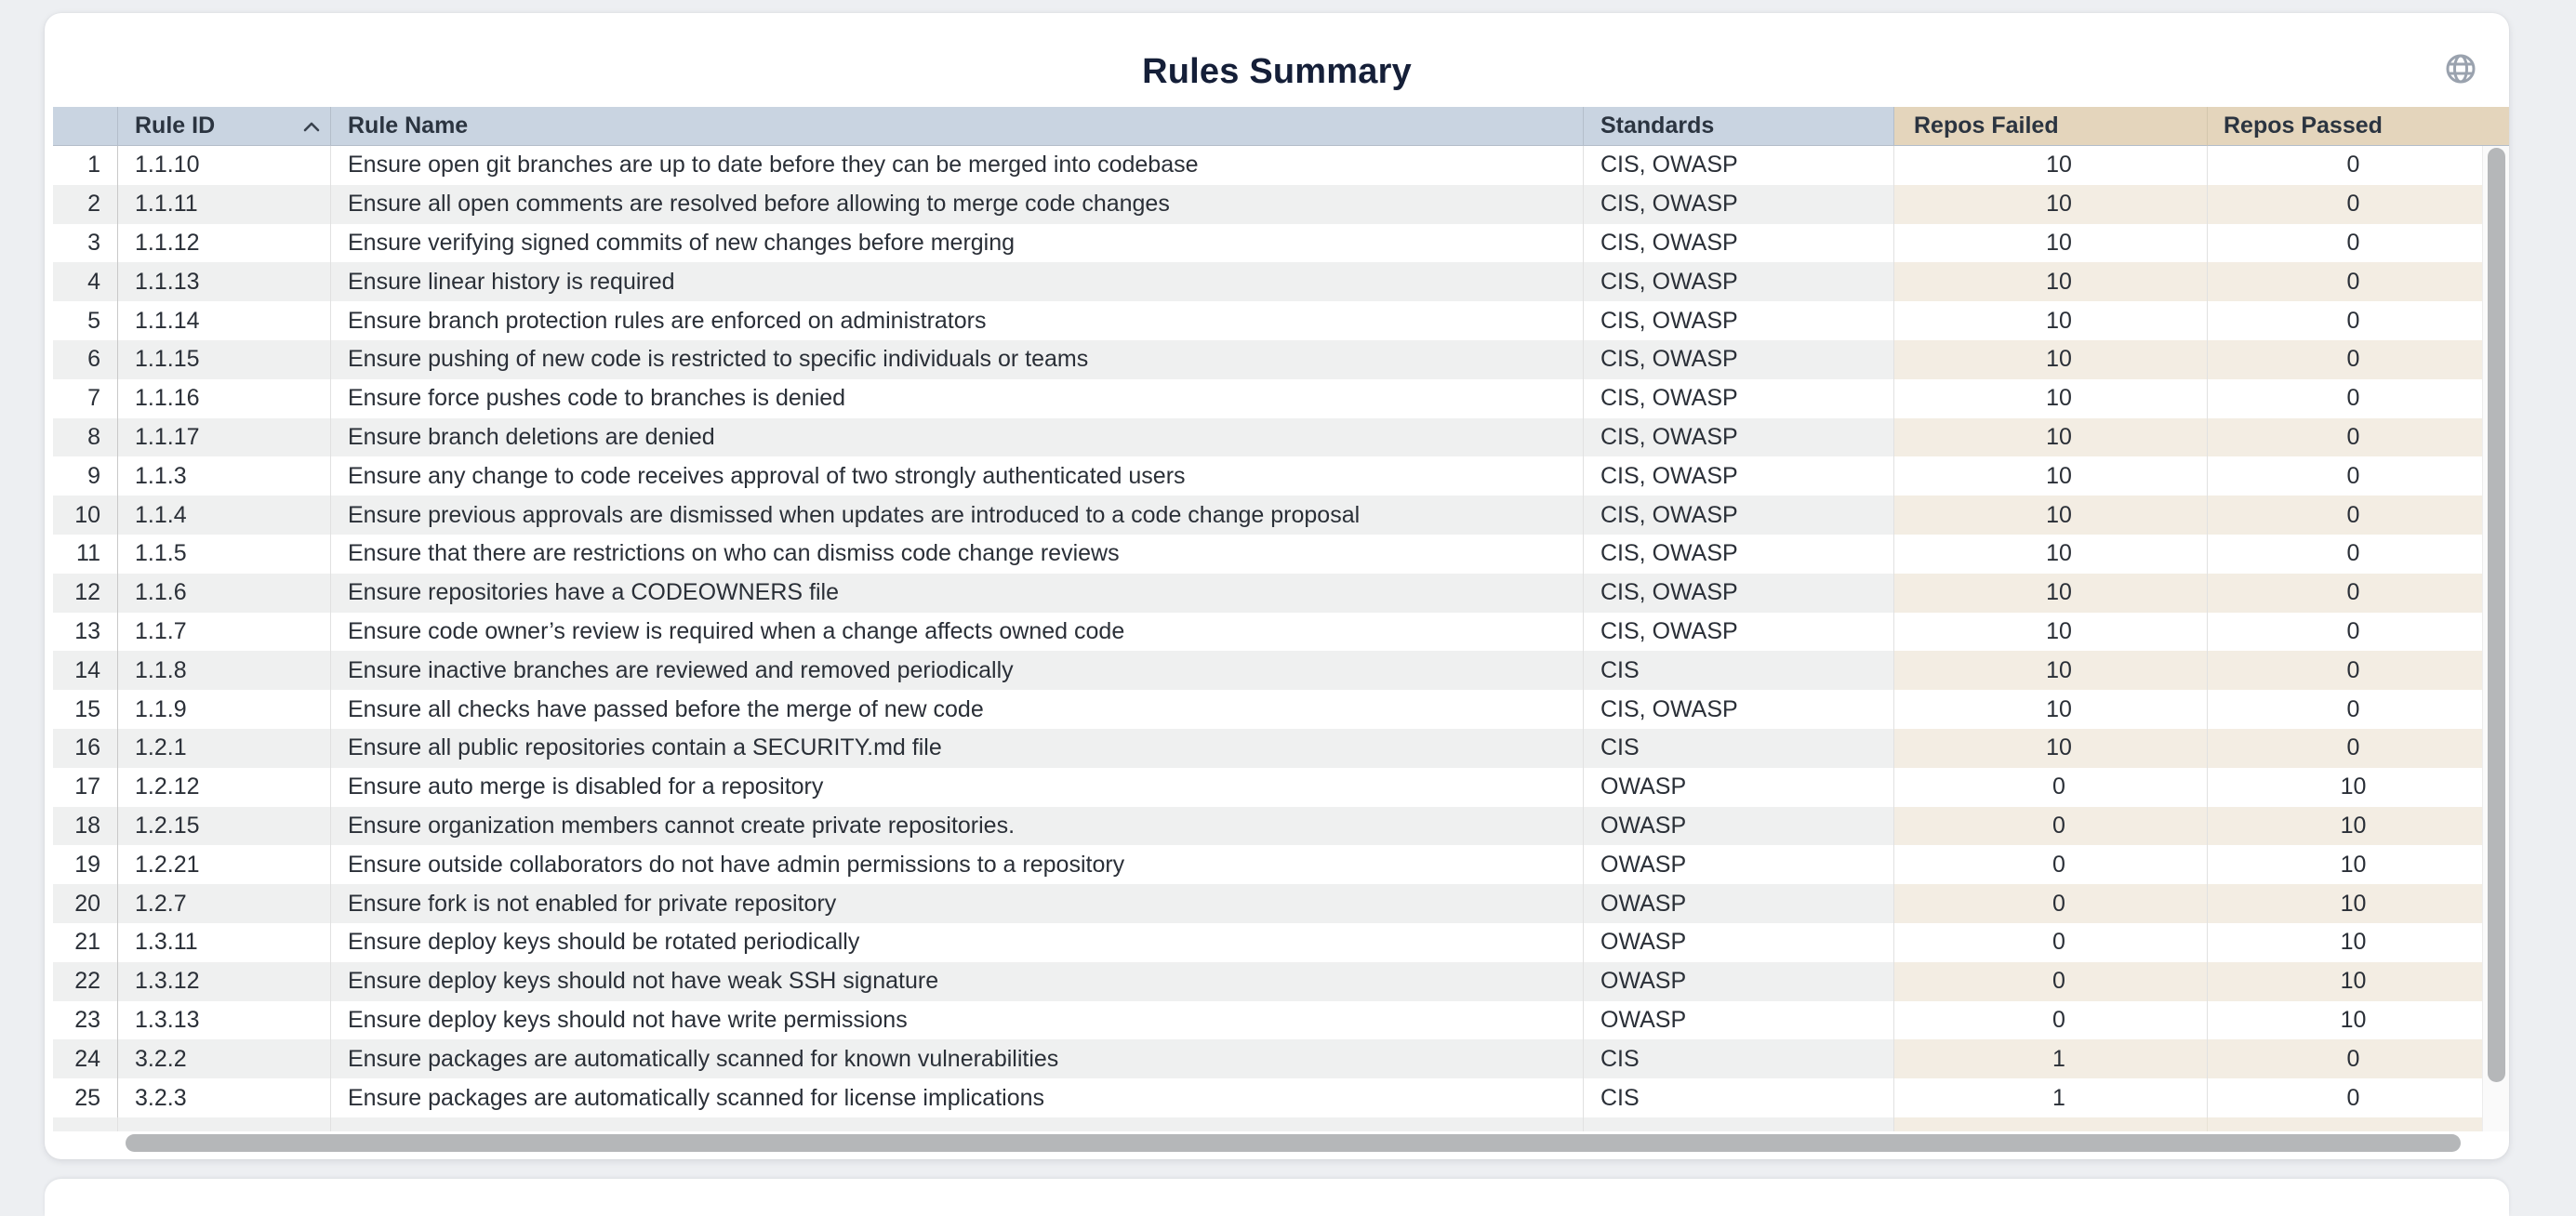 The width and height of the screenshot is (2576, 1216). I want to click on header-rule-id: Rule ID, so click(224, 126).